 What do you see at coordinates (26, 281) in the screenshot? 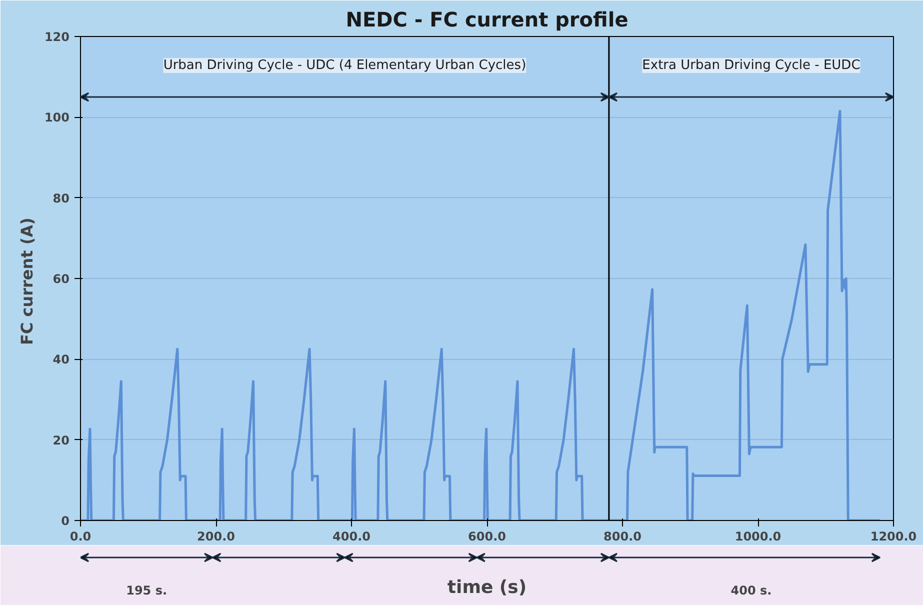
I see `y-axis-title: FC current (A)` at bounding box center [26, 281].